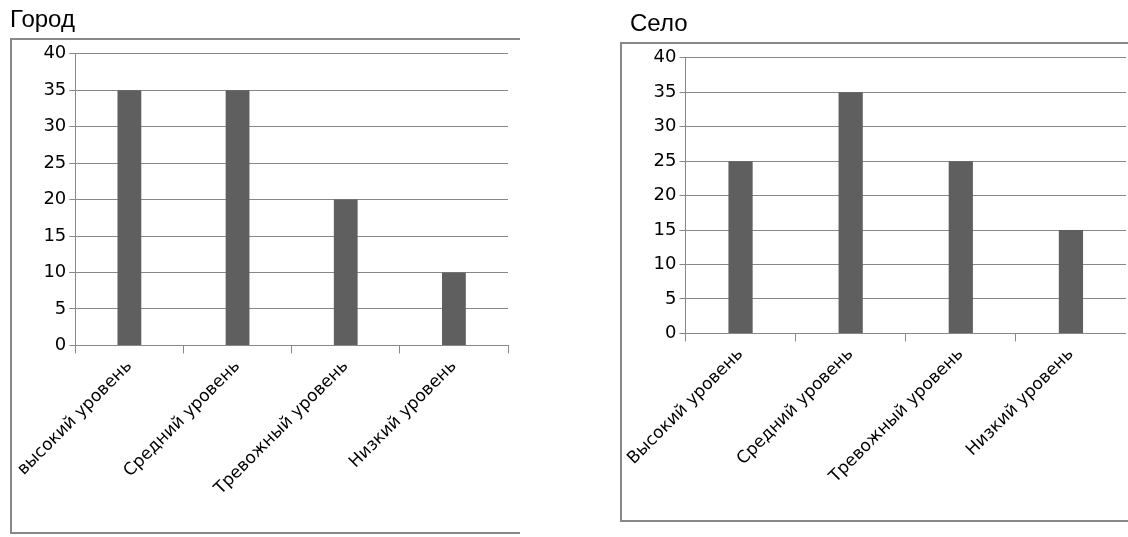  I want to click on chart-title: Город, so click(42, 19).